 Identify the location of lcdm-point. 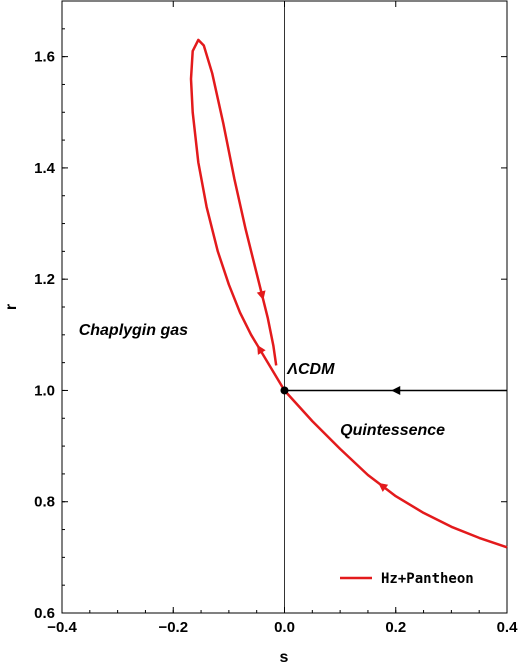
(284, 390).